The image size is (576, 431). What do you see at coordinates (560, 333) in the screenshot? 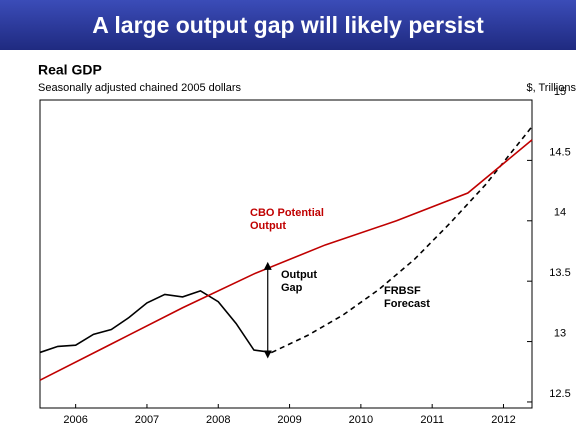
I see `y-tick-label: 13` at bounding box center [560, 333].